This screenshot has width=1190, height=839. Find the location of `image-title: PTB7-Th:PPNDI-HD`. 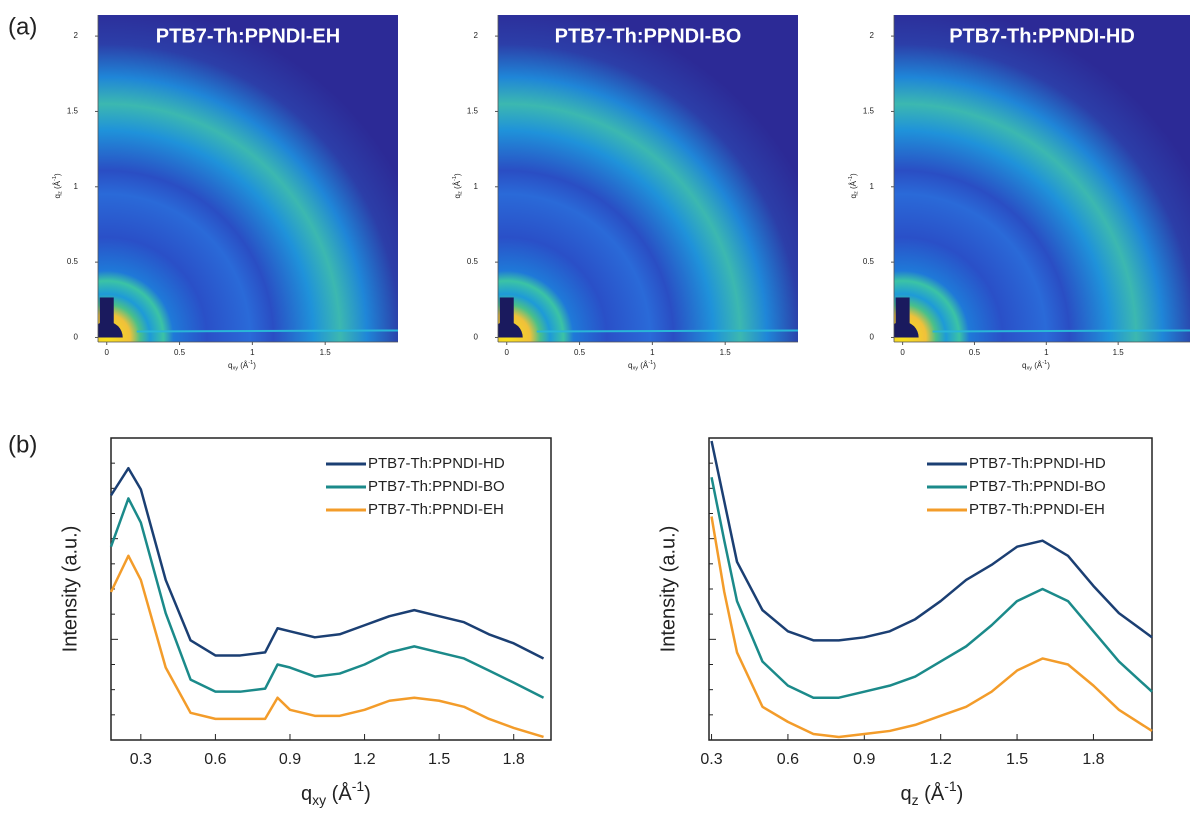

image-title: PTB7-Th:PPNDI-HD is located at coordinates (1042, 36).